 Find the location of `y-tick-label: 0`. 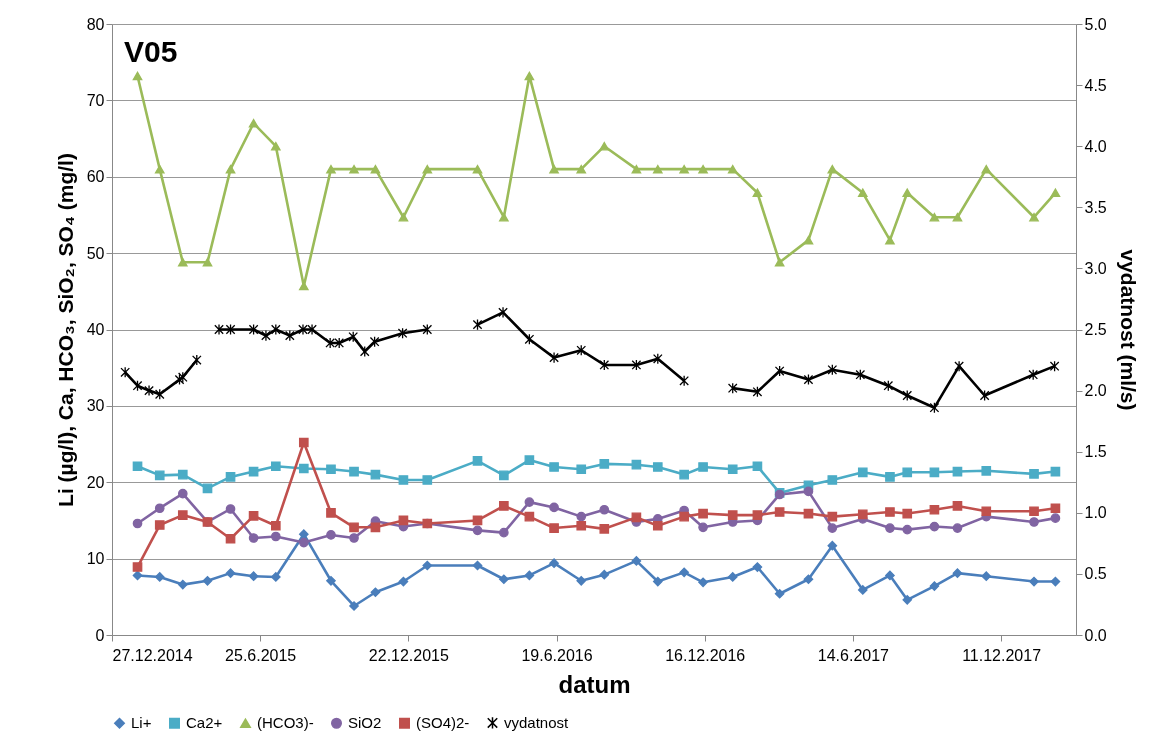

y-tick-label: 0 is located at coordinates (100, 635).